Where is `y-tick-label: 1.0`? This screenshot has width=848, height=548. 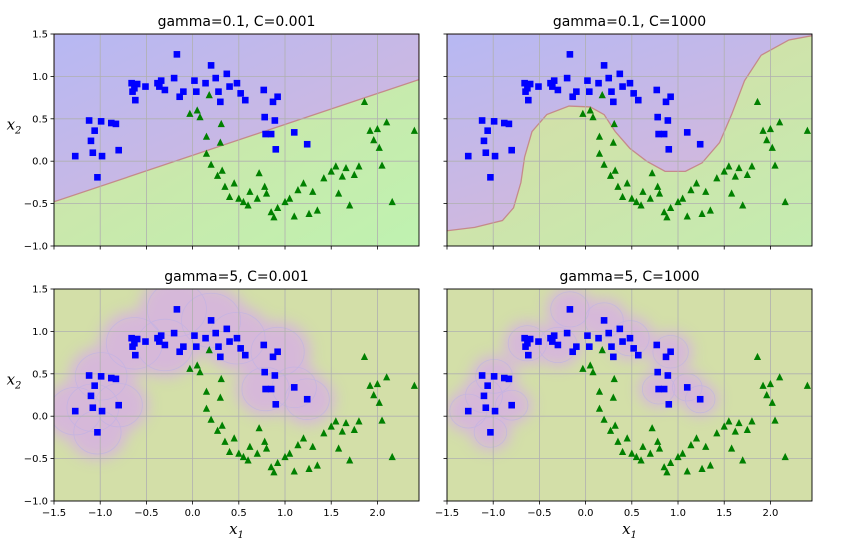
y-tick-label: 1.0 is located at coordinates (40, 332).